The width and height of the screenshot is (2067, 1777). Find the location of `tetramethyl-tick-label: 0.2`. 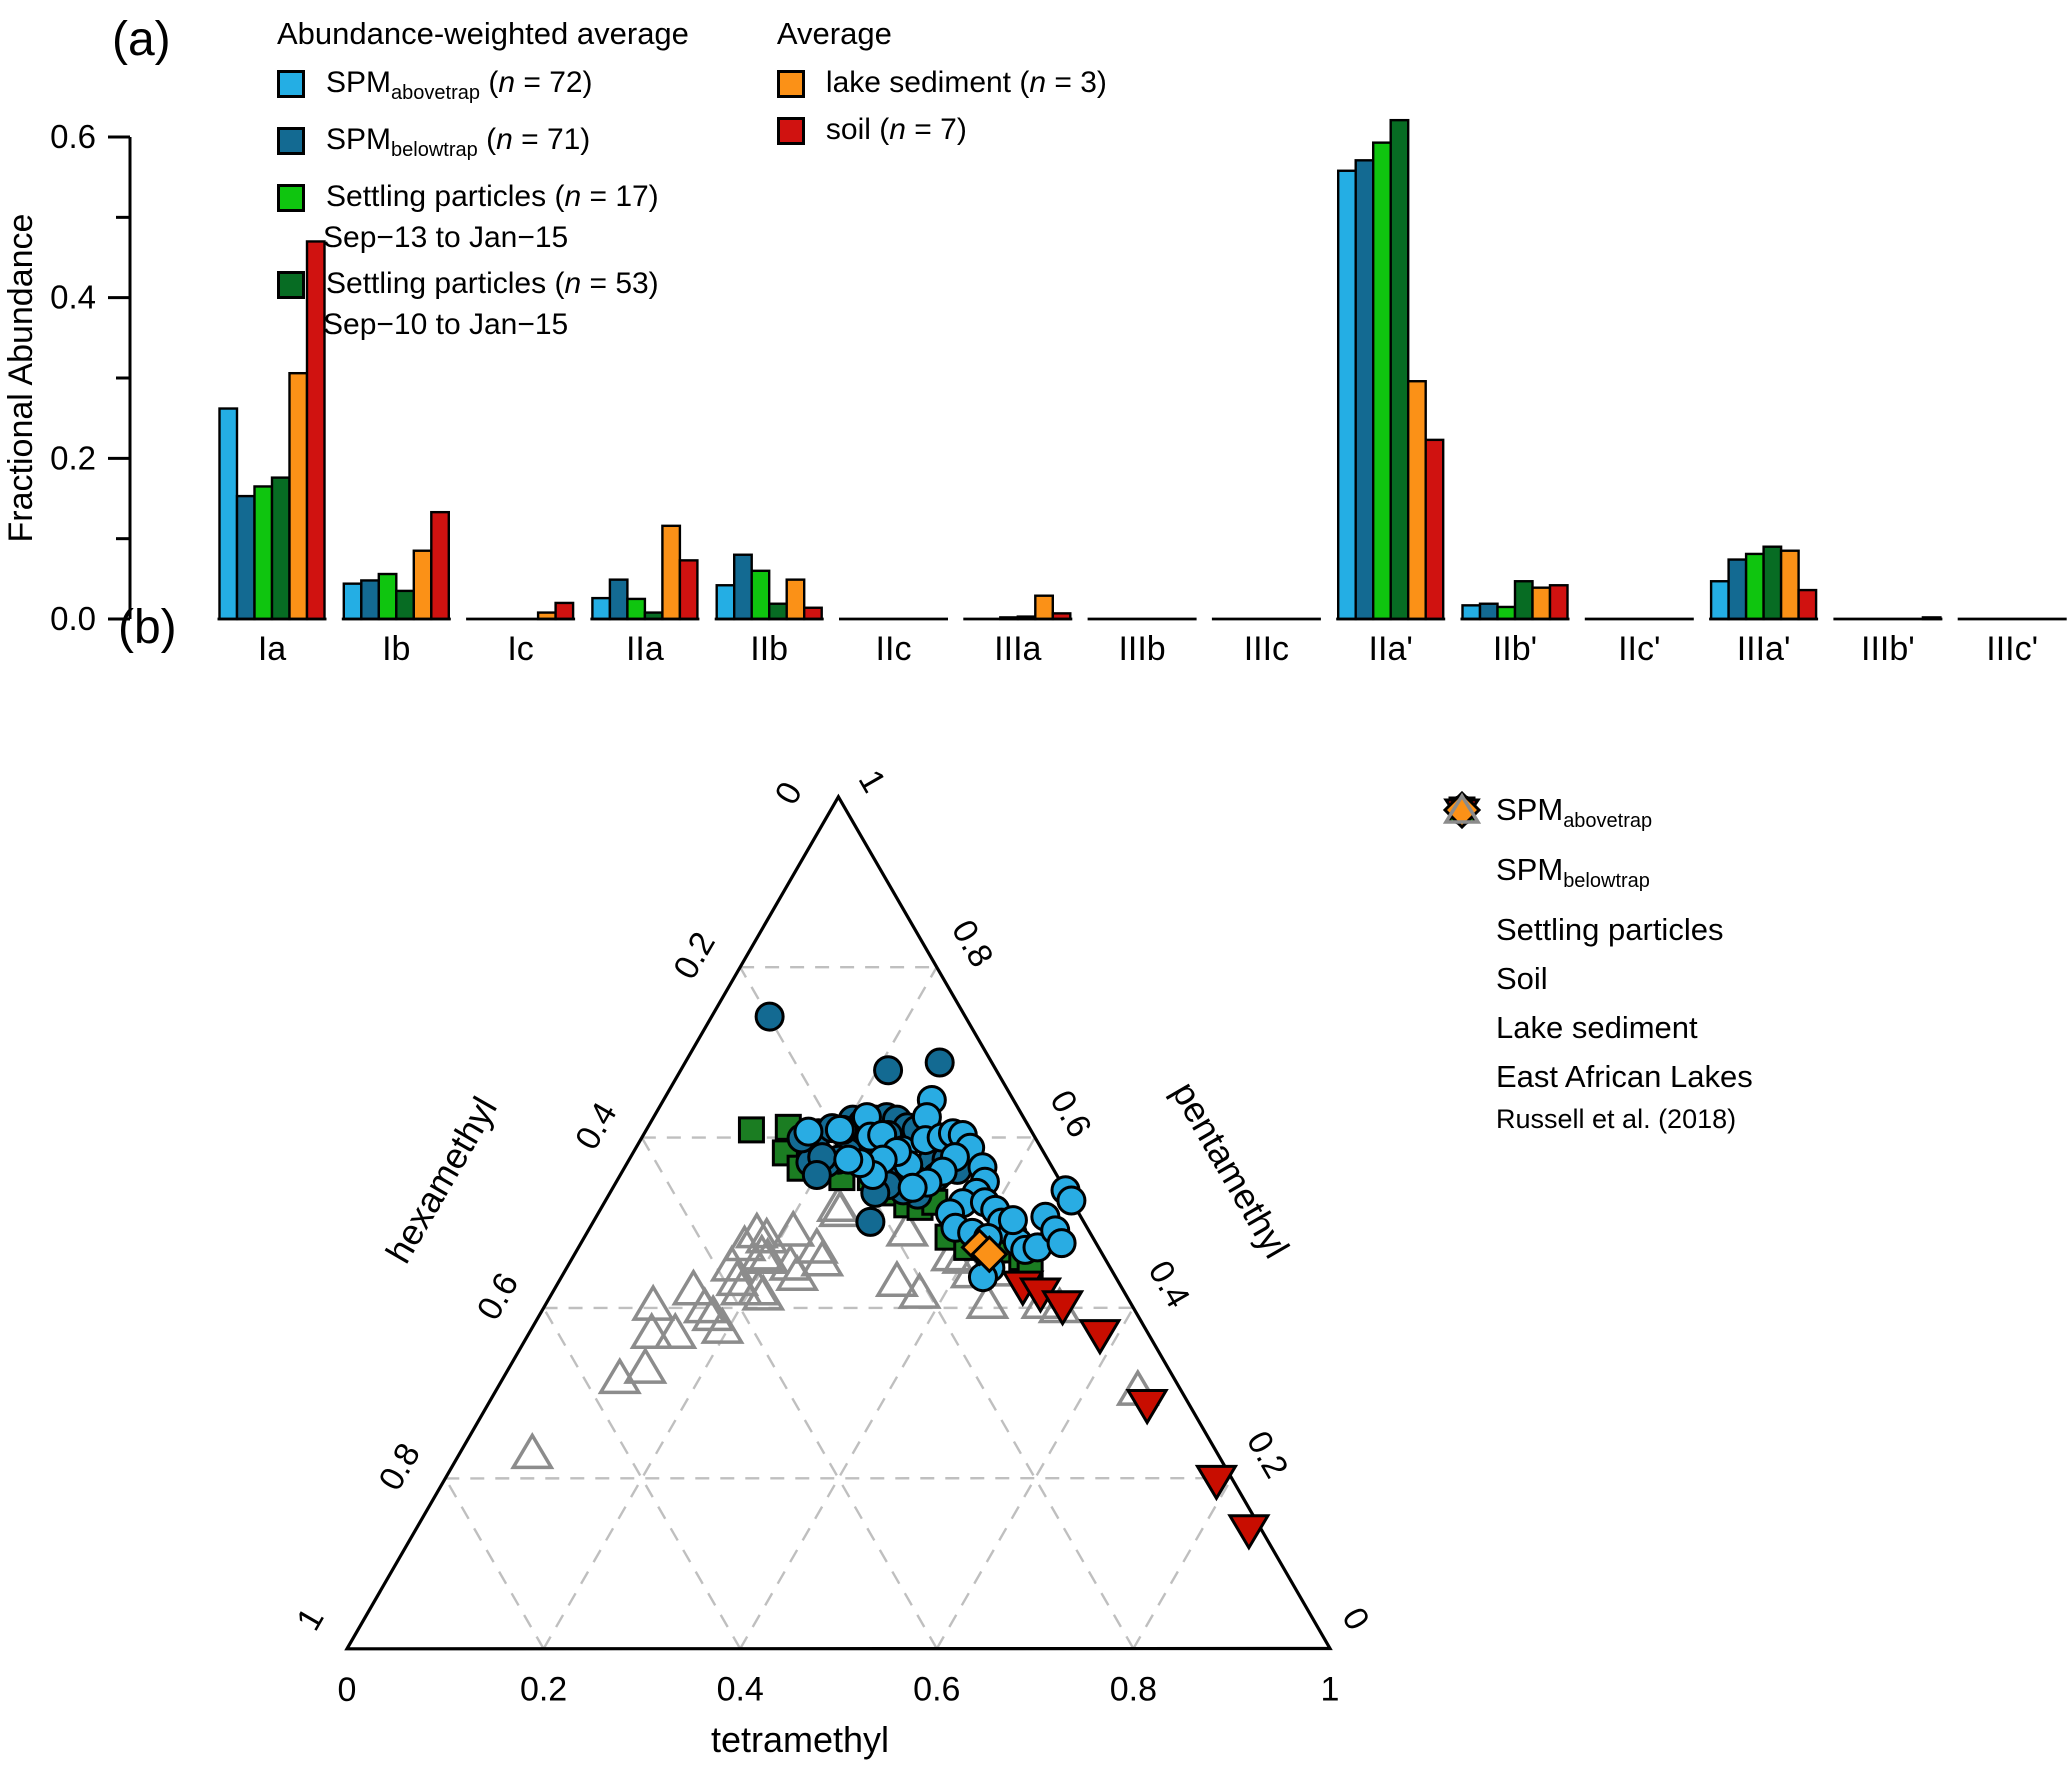

tetramethyl-tick-label: 0.2 is located at coordinates (543, 1690).